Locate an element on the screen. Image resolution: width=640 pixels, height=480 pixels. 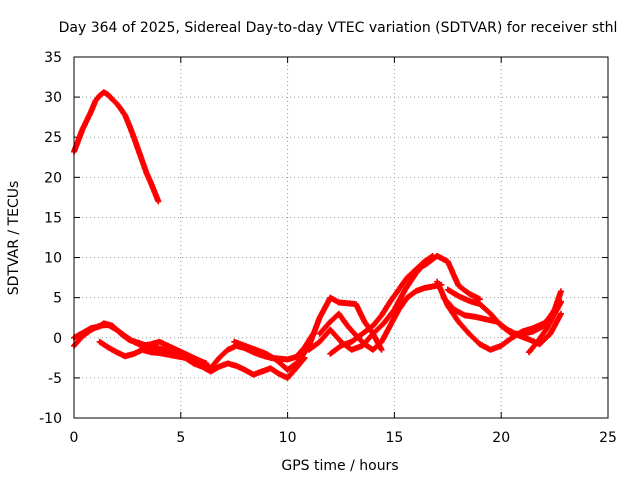
y-tick-label: 25 is located at coordinates (53, 138).